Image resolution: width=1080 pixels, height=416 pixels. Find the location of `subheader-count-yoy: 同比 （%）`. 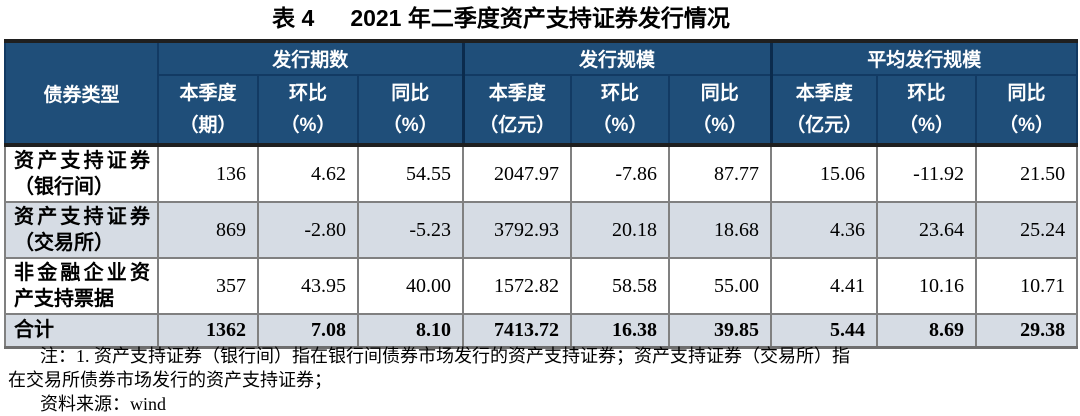

subheader-count-yoy: 同比 （%） is located at coordinates (410, 110).